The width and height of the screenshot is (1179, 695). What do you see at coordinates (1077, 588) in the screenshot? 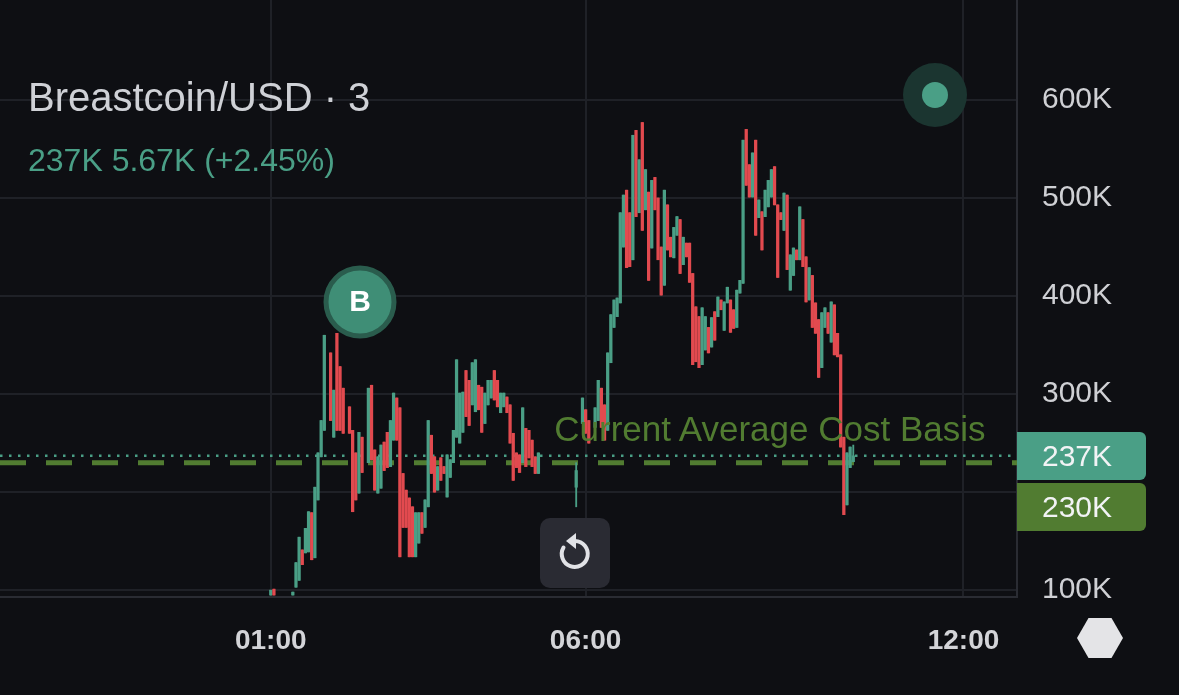
I see `y-tick-label: 100K` at bounding box center [1077, 588].